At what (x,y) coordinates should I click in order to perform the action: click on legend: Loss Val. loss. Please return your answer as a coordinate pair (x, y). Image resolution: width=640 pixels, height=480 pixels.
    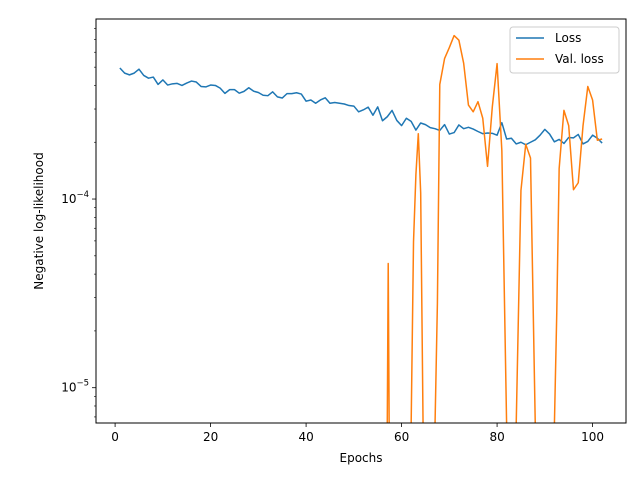
    Looking at the image, I should click on (564, 50).